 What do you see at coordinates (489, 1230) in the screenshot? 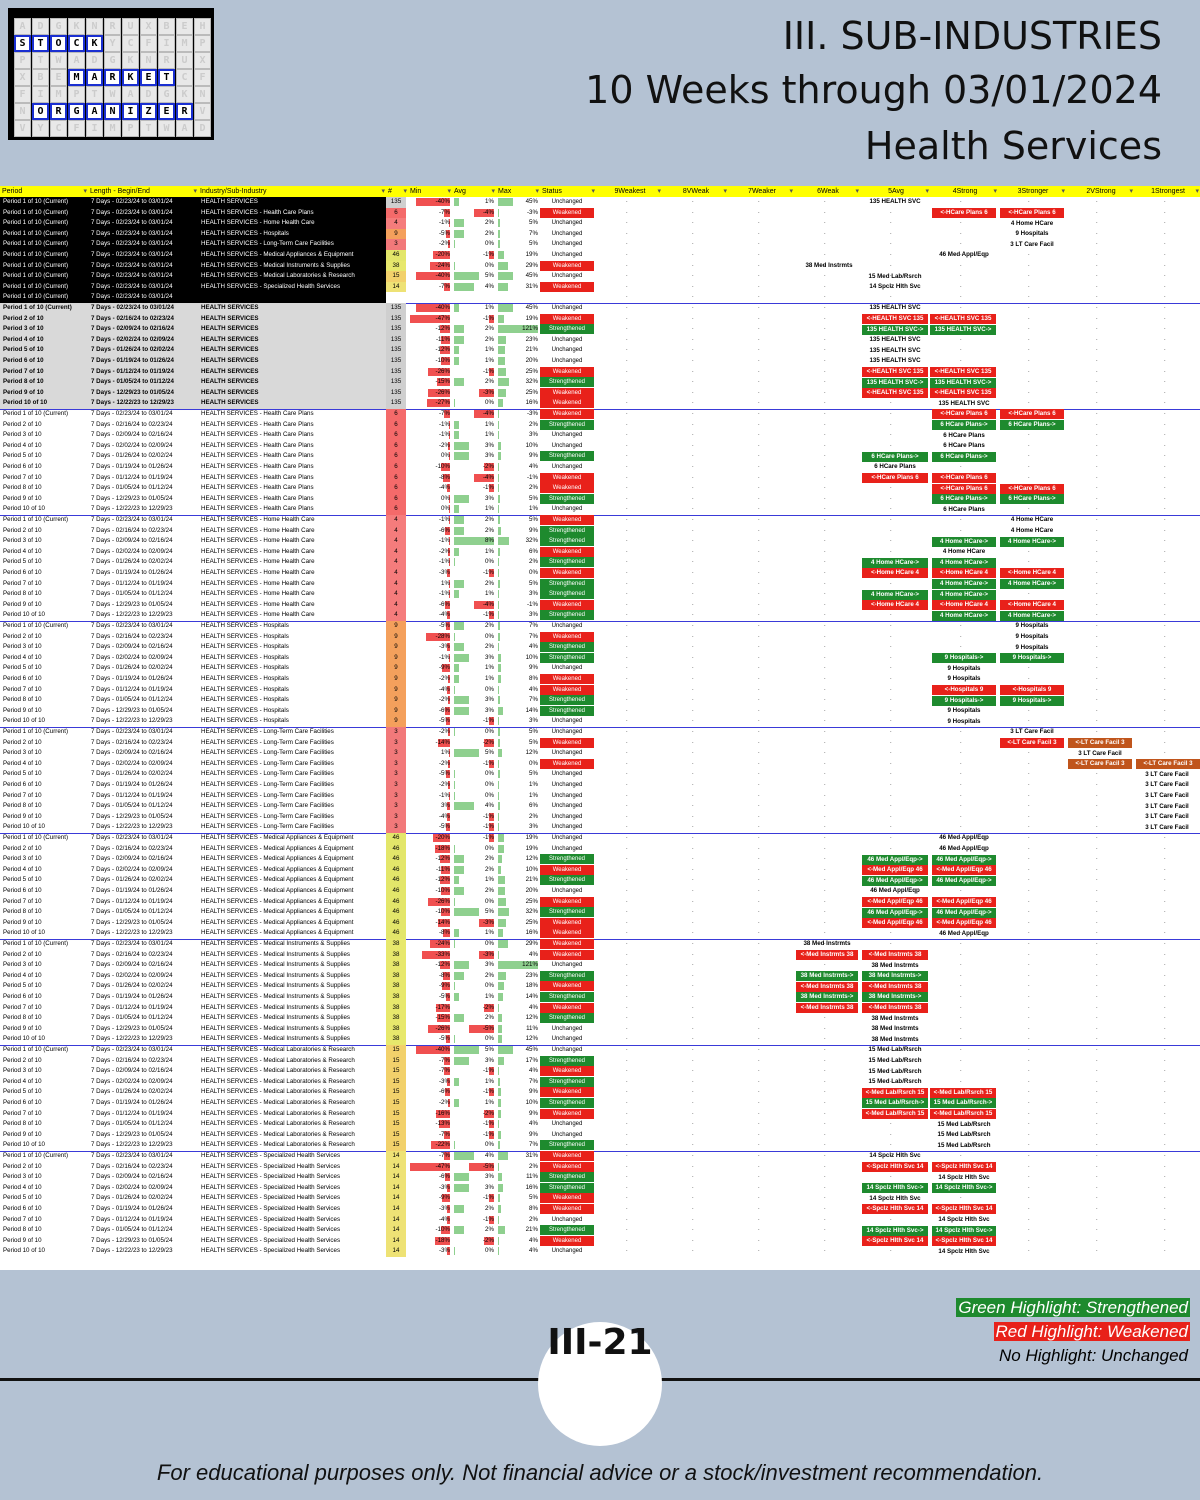
I see `pct-cell: 2%` at bounding box center [489, 1230].